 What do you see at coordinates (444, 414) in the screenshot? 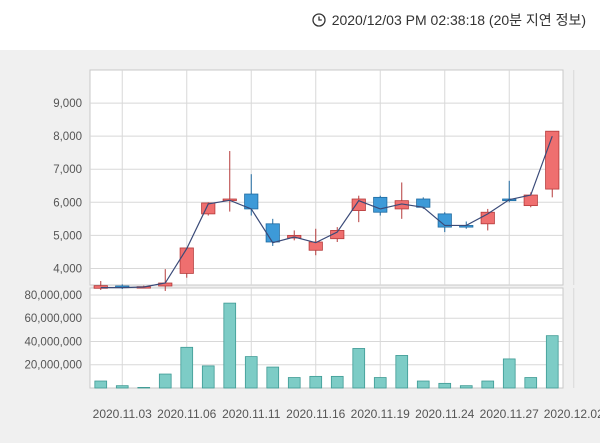
I see `x-tick-label: 2020.11.24` at bounding box center [444, 414].